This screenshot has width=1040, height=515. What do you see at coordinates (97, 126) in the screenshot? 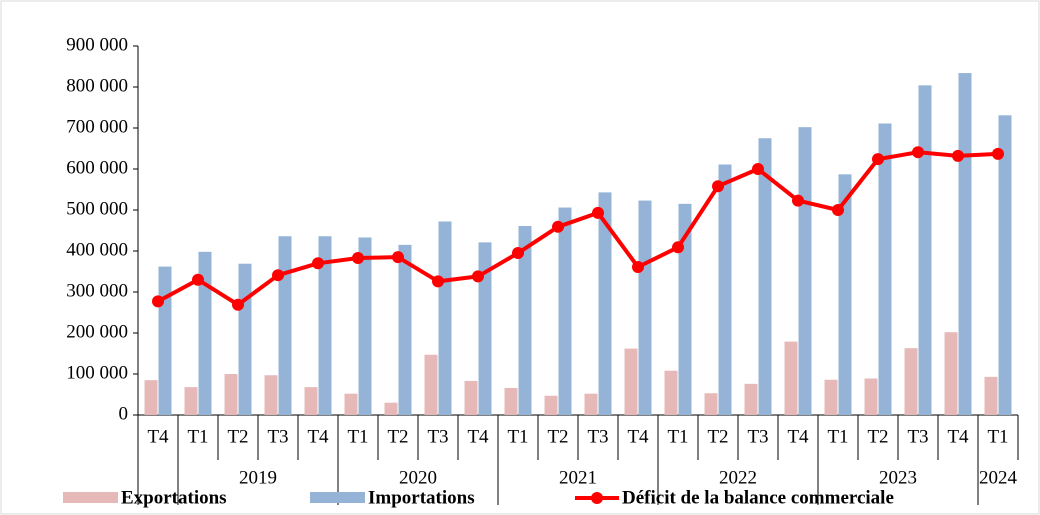
I see `y-tick-label: 700 000` at bounding box center [97, 126].